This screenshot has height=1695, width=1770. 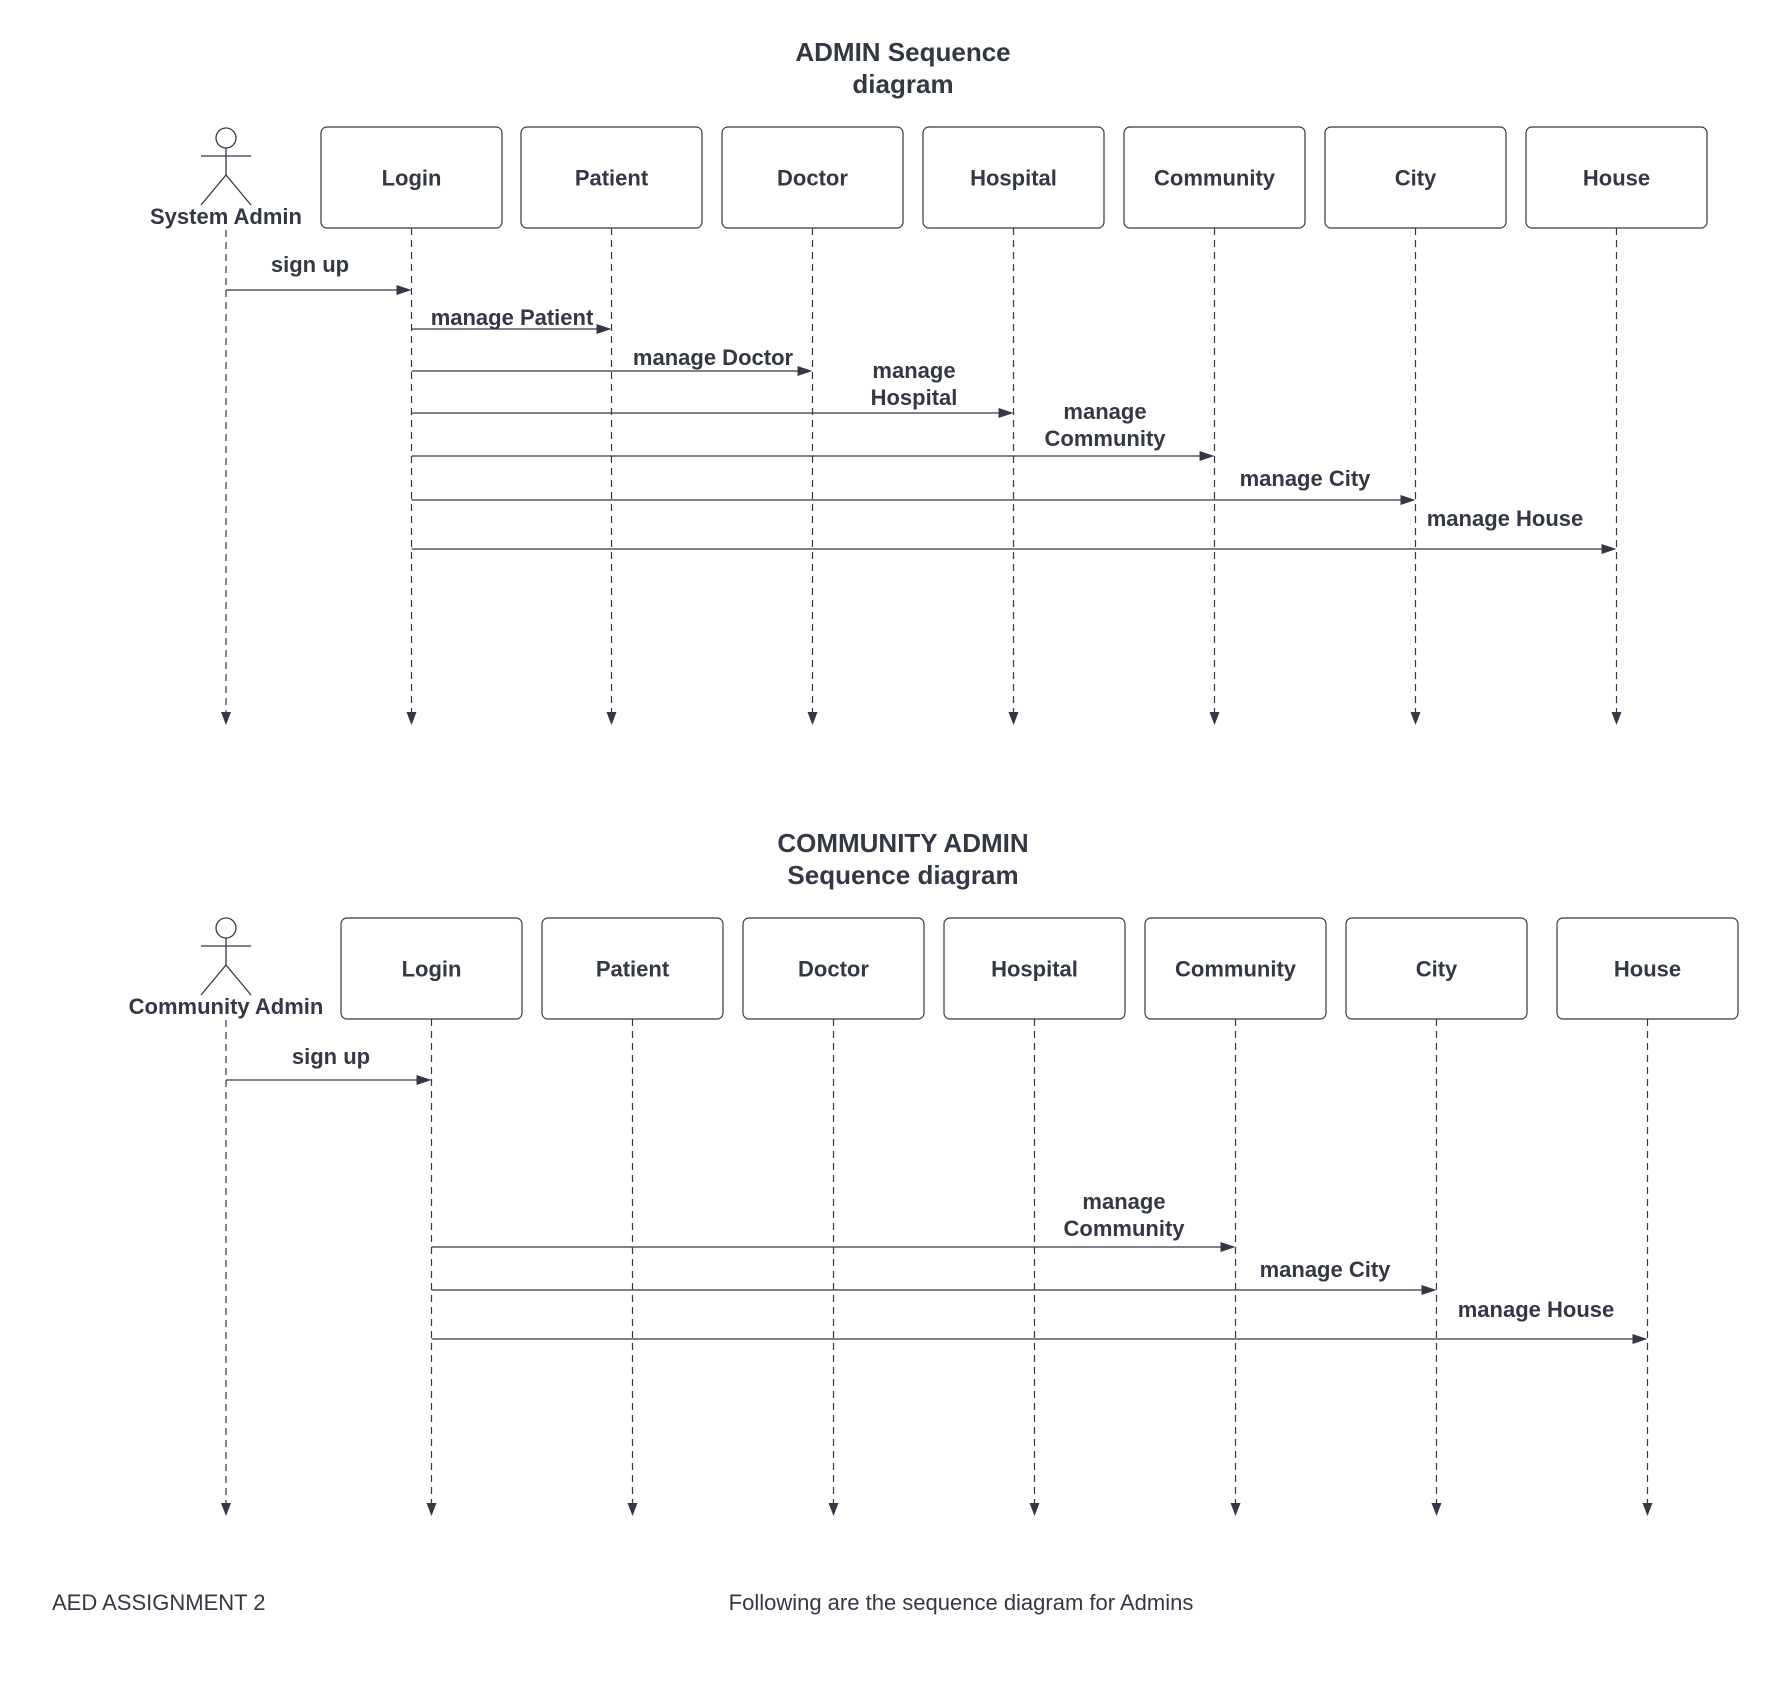 What do you see at coordinates (914, 397) in the screenshot?
I see `message-label: Hospital` at bounding box center [914, 397].